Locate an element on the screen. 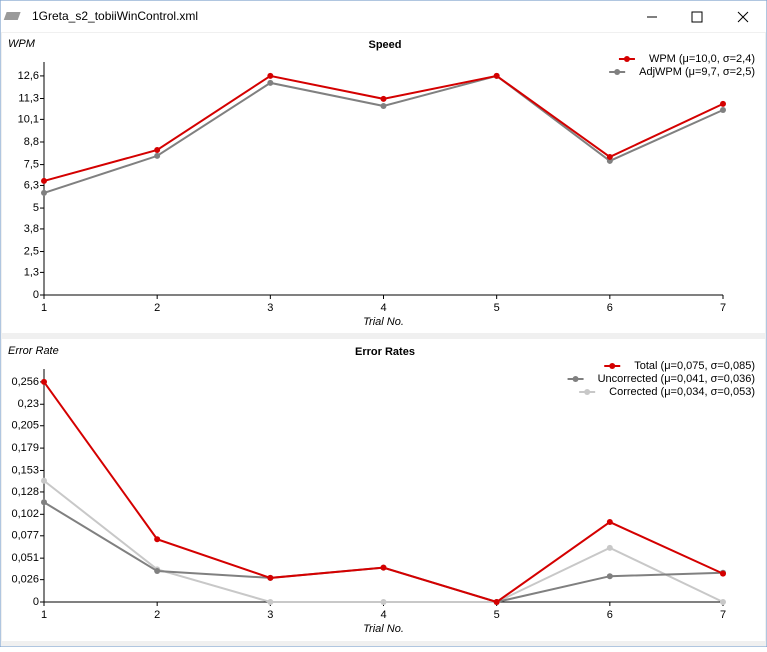 The width and height of the screenshot is (767, 652). y-tick-label: 0,026 is located at coordinates (25, 580).